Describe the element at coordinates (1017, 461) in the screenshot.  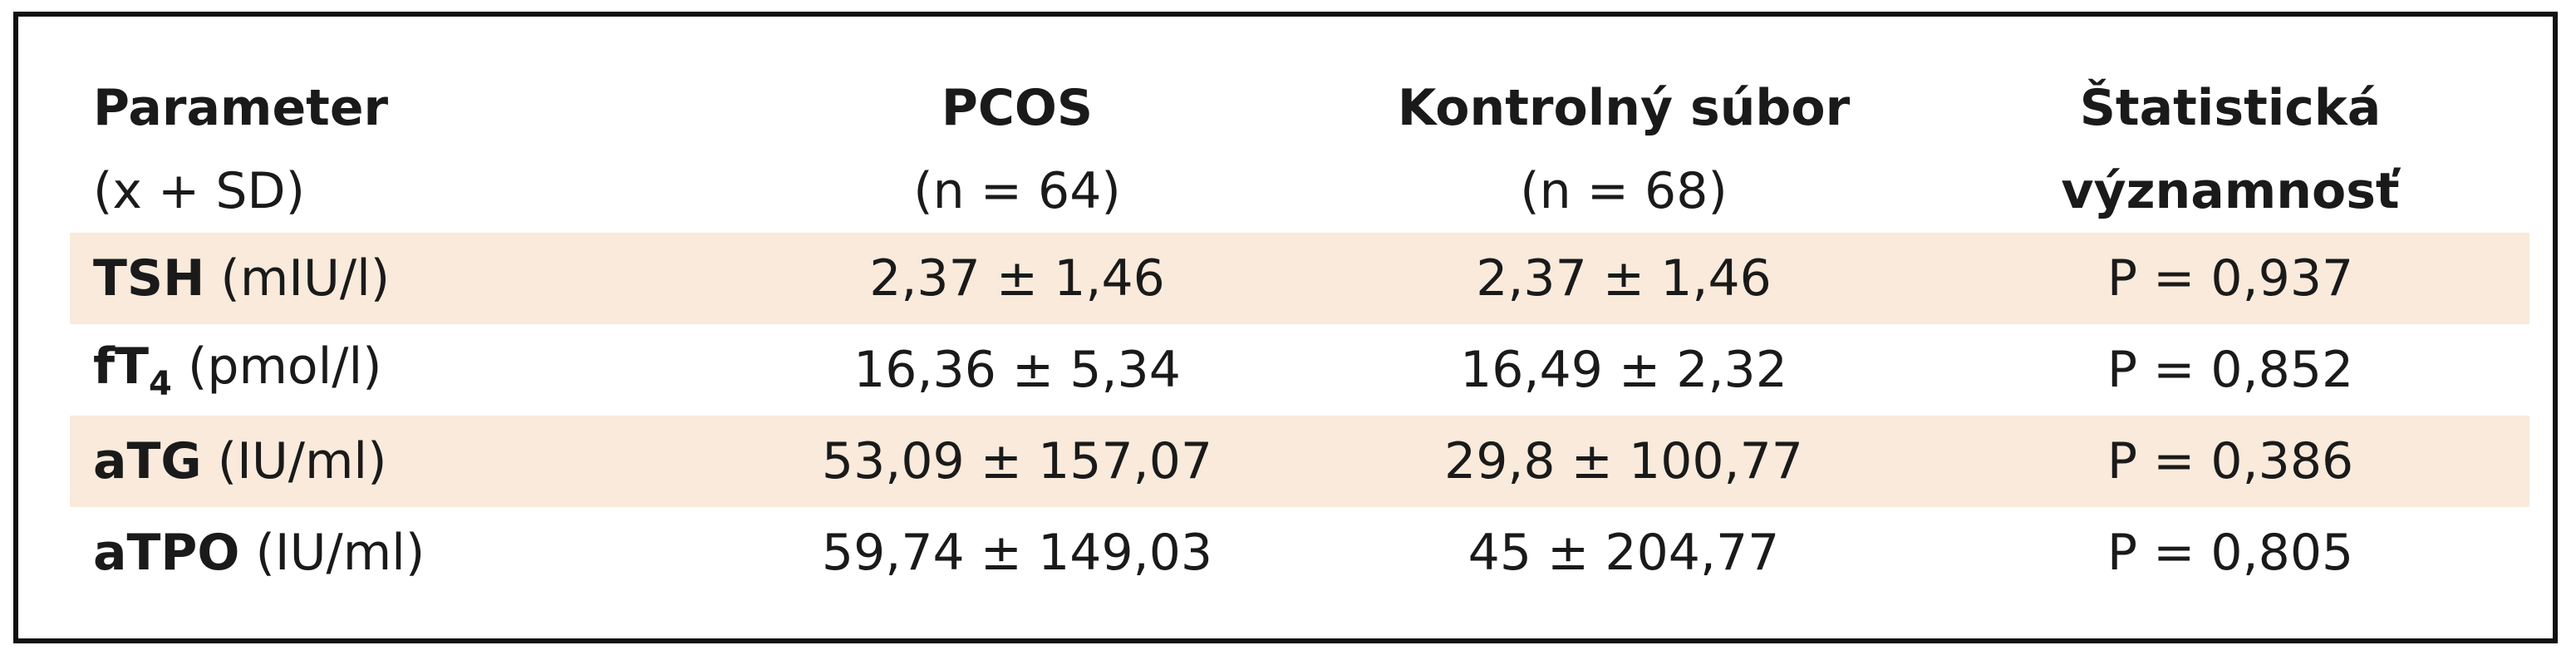
I see `pcos-value: 53,09 ± 157,07` at that location.